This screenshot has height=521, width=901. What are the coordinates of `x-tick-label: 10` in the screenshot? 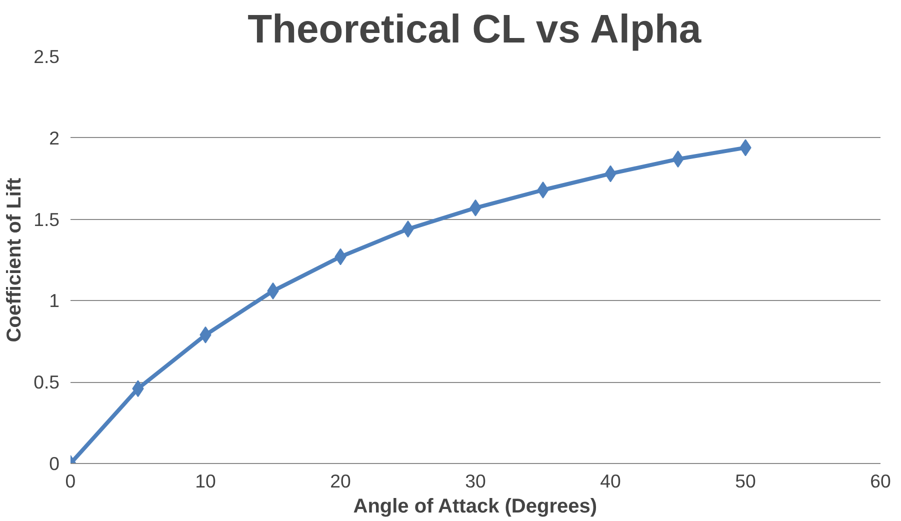 It's located at (205, 481).